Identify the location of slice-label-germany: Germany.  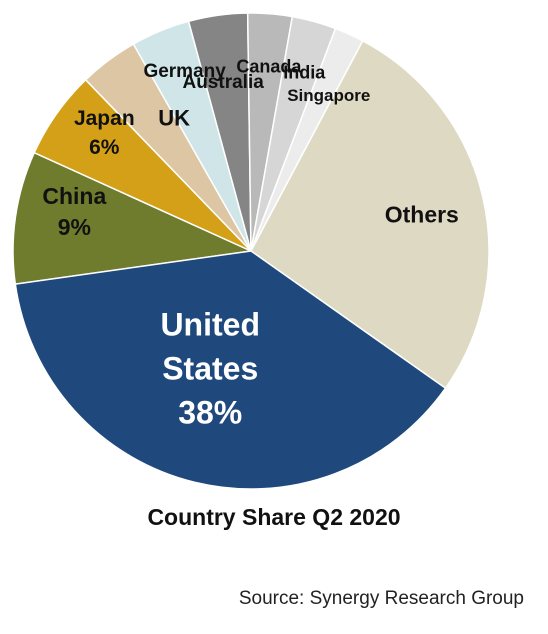
(184, 71).